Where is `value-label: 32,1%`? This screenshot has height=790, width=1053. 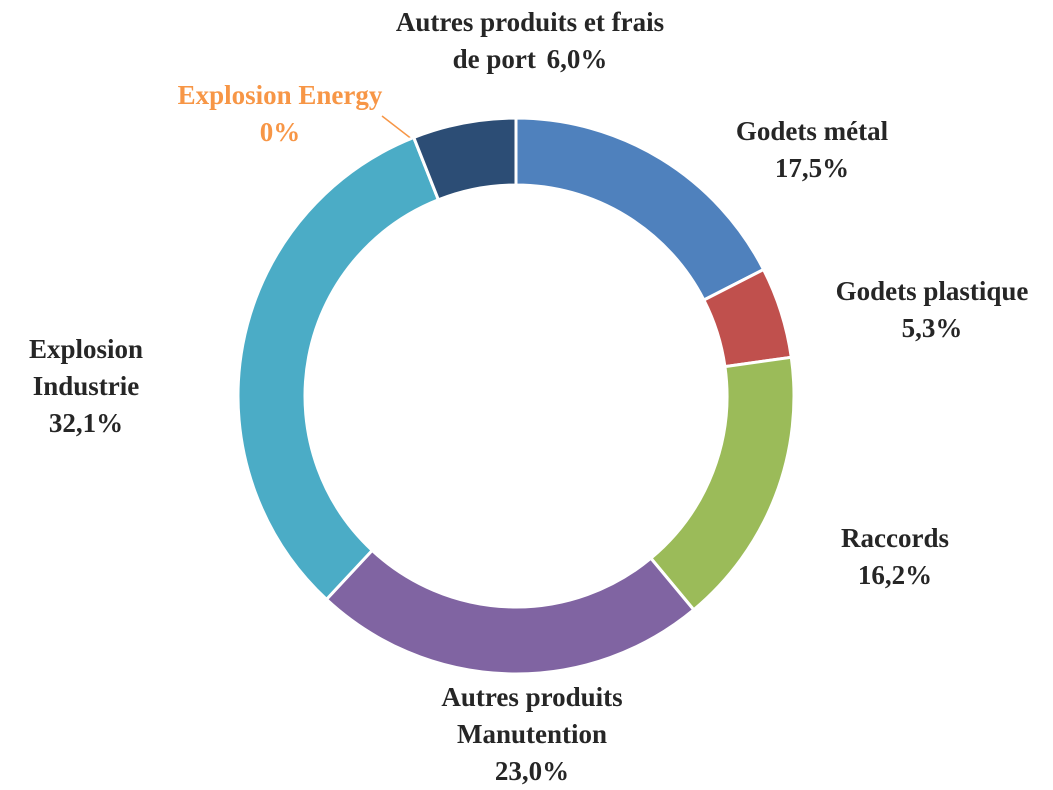
value-label: 32,1% is located at coordinates (86, 423).